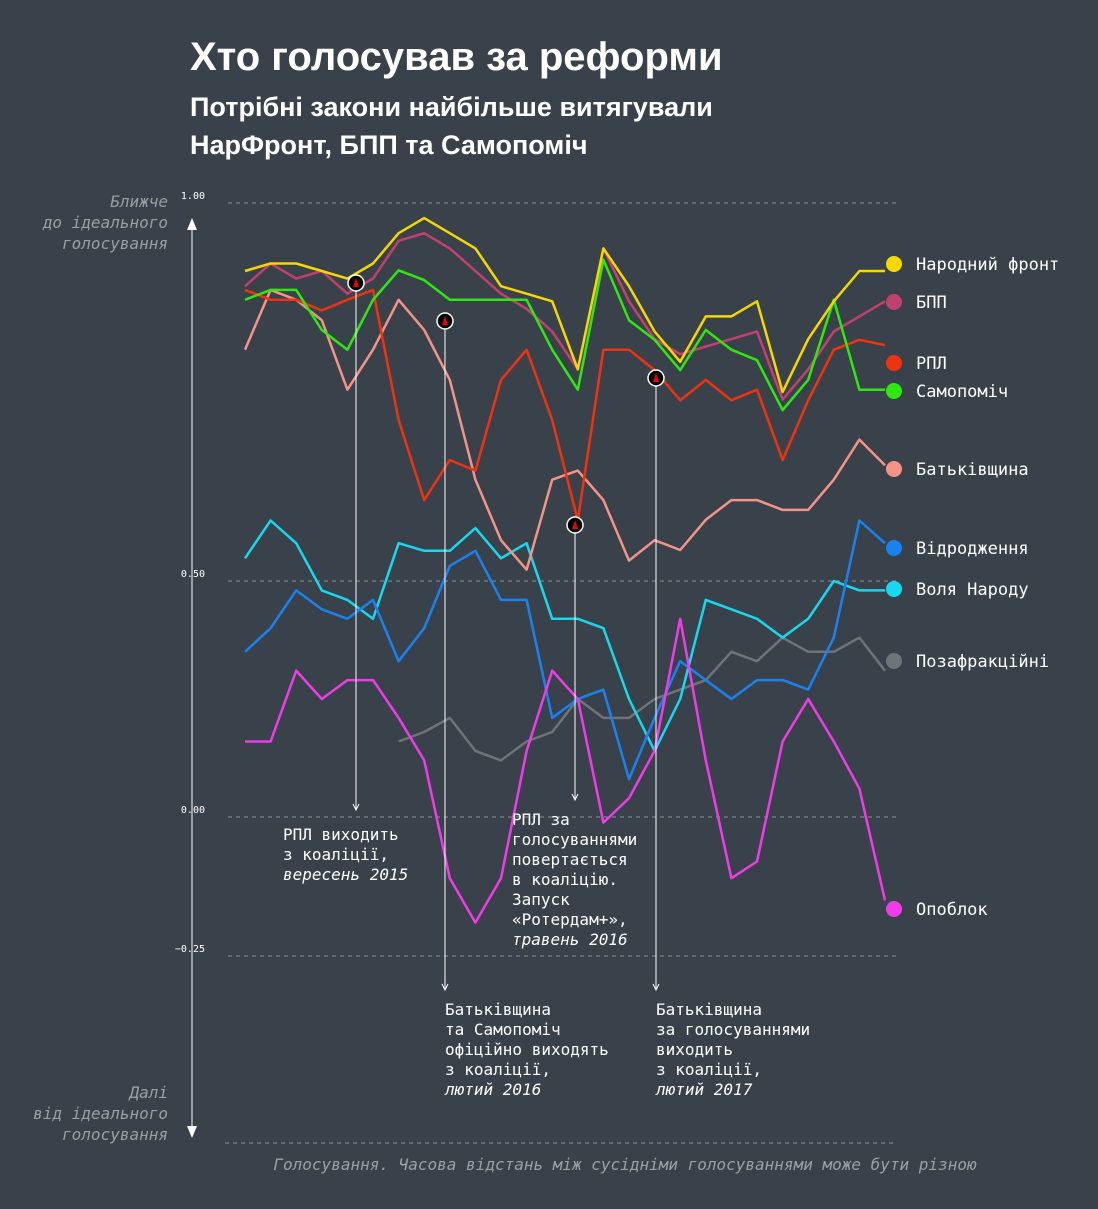 The width and height of the screenshot is (1098, 1209). Describe the element at coordinates (193, 810) in the screenshot. I see `y-tick-label: 0.00` at that location.